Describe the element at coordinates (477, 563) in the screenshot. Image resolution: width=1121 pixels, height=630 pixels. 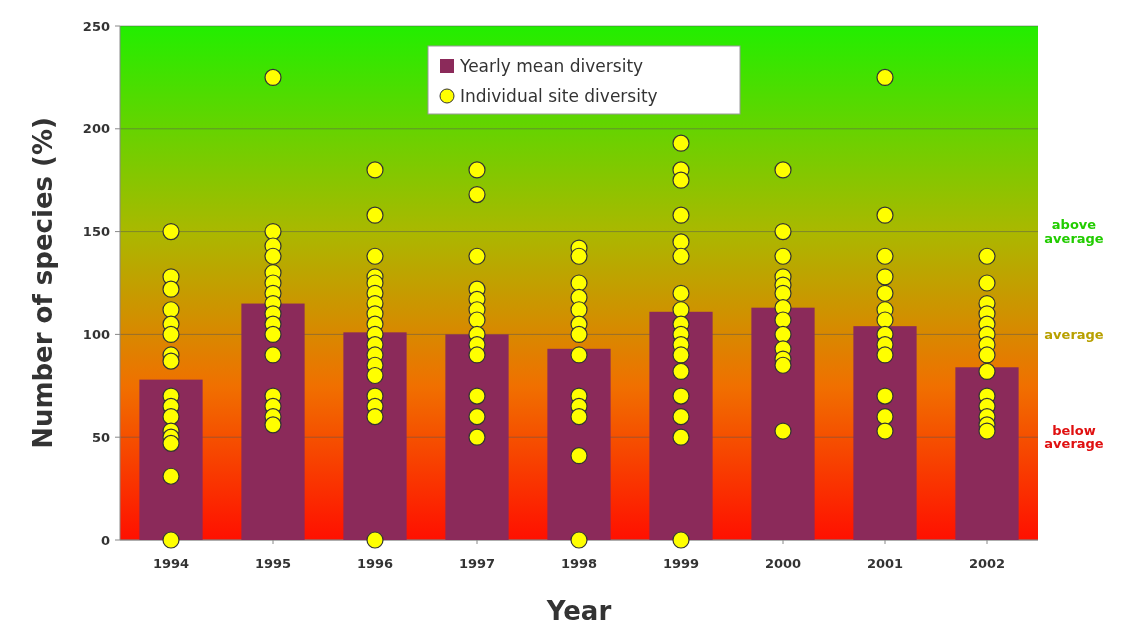
I see `x-tick-label: 1997` at that location.